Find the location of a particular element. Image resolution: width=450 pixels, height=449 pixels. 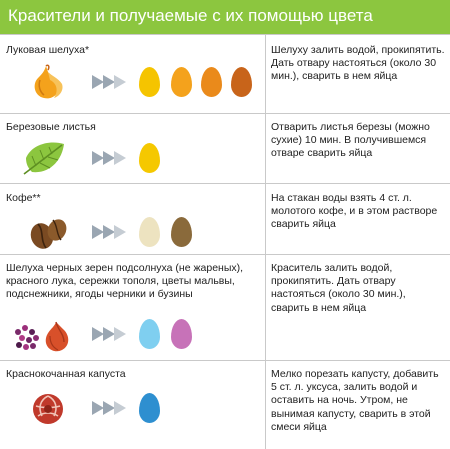

dye-source: Кофе** is located at coordinates (23, 198).